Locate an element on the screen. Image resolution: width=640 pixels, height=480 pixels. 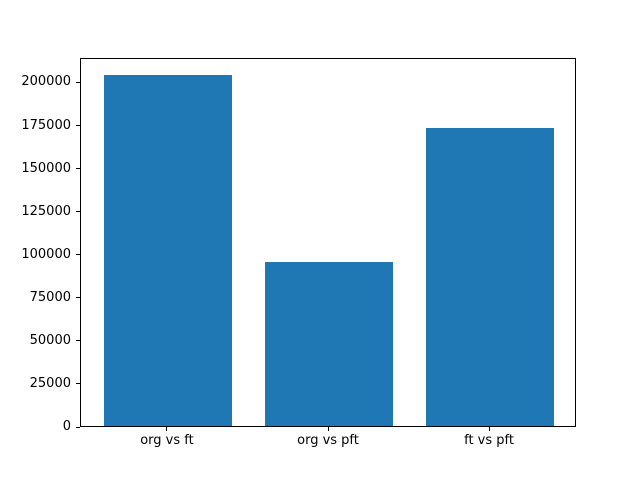
x-axis-tick-label: ft vs pft is located at coordinates (489, 440).